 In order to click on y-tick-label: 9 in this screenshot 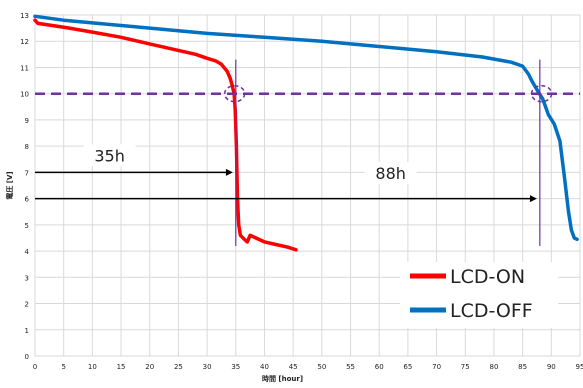, I will do `click(27, 121)`.